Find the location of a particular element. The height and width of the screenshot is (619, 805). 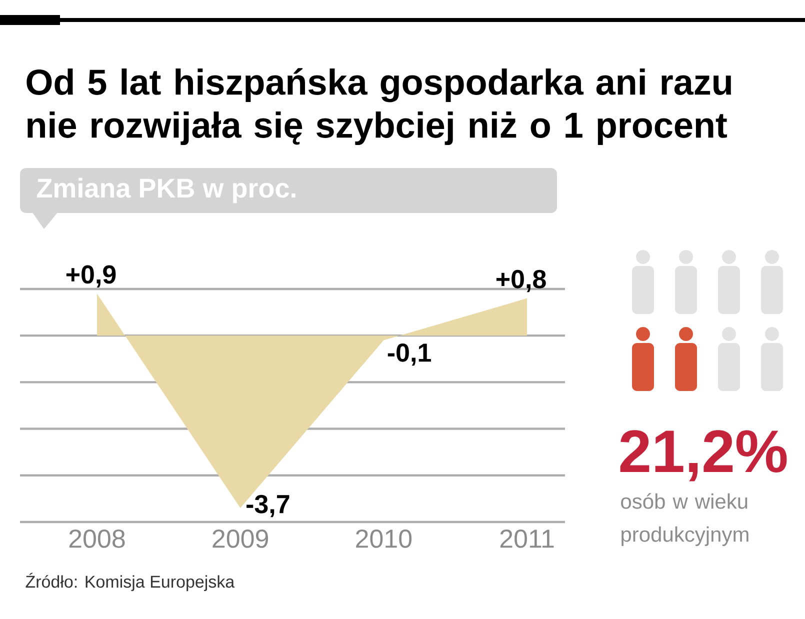

x-tick-label: 2011 is located at coordinates (527, 539).